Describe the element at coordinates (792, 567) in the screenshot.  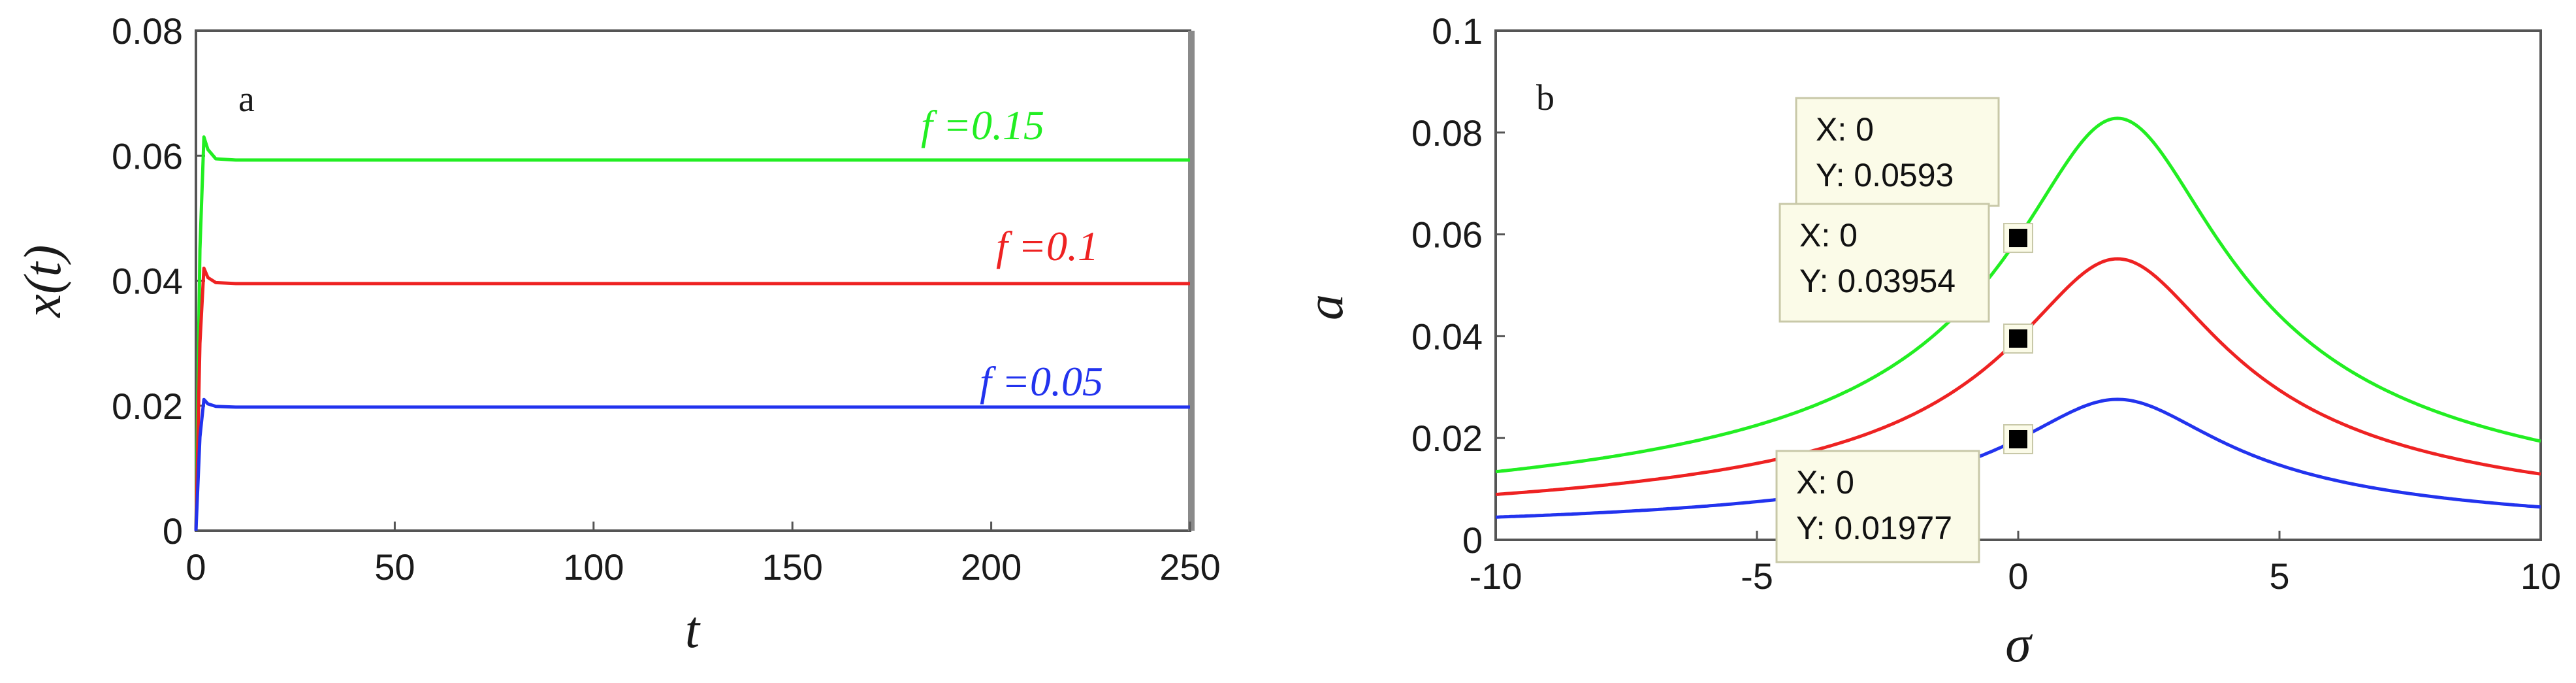
I see `chart-a-x-tick-label: 150` at that location.